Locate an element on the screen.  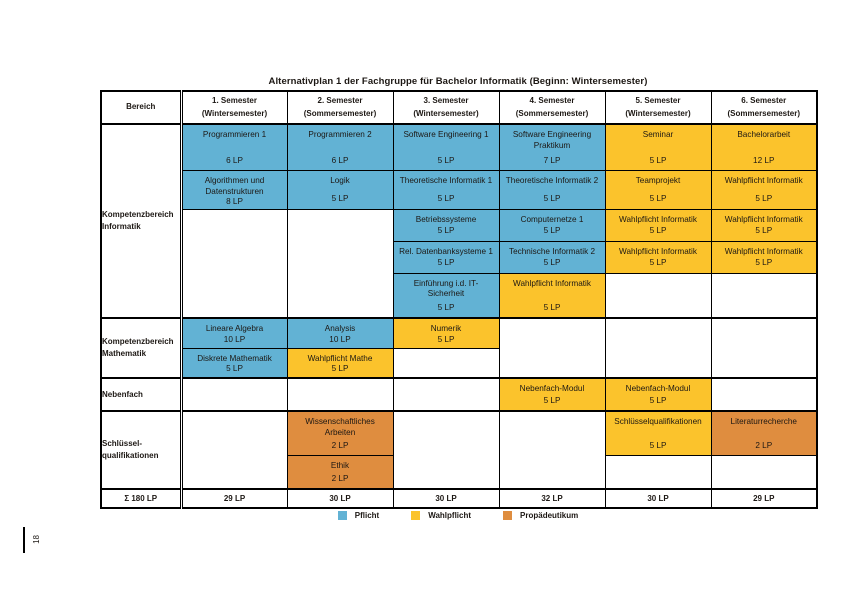
course-title: Theoretische Informatik 1 is located at coordinates (446, 180).